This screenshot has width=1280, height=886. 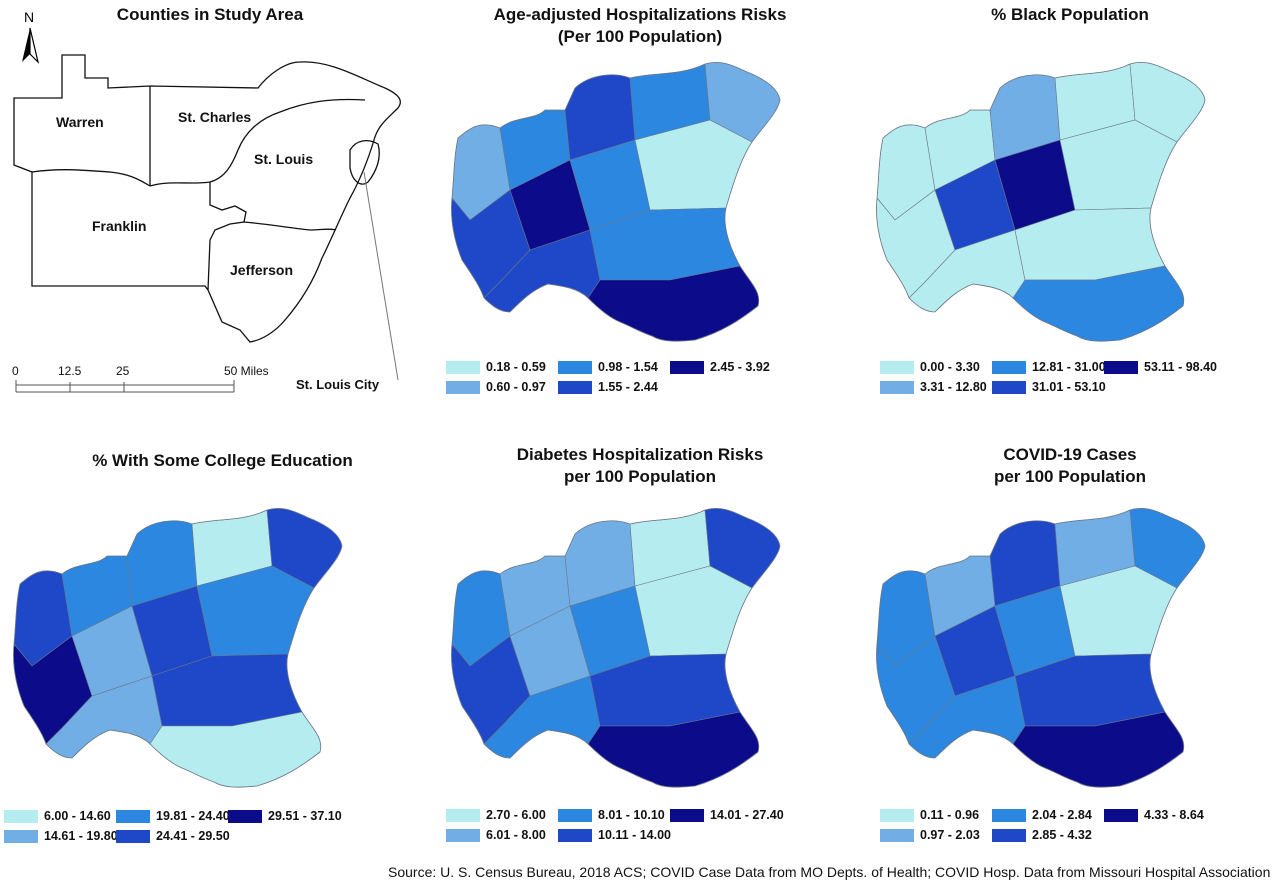 I want to click on legend-label: 2.70 - 6.00, so click(x=516, y=815).